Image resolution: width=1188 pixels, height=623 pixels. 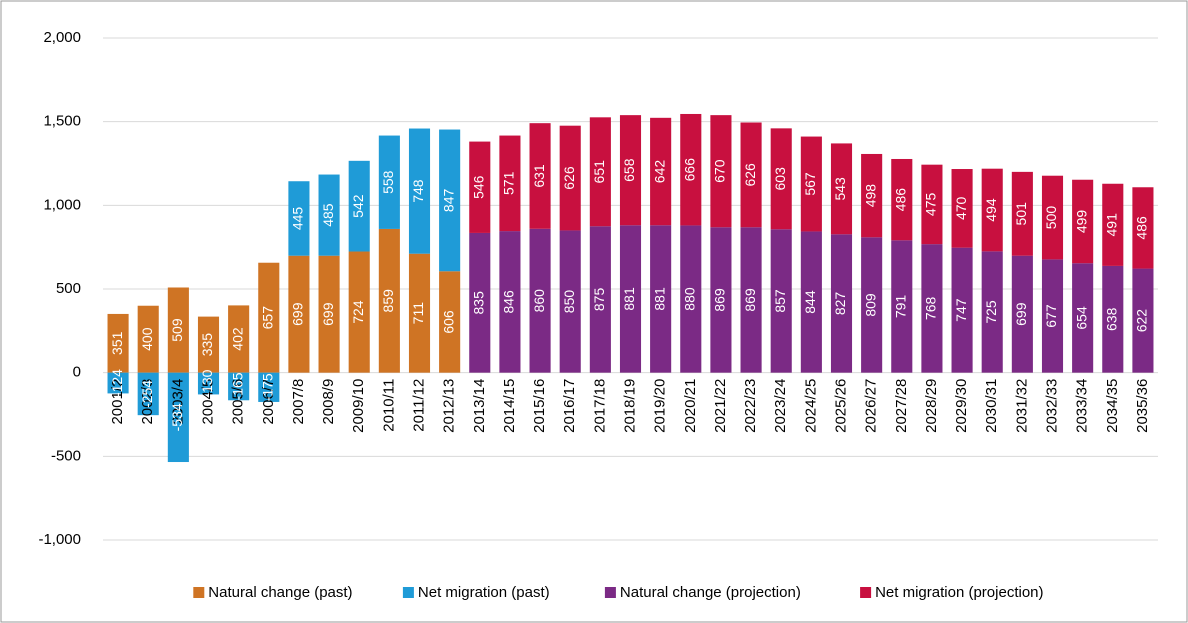 I want to click on value-label: 747, so click(x=961, y=310).